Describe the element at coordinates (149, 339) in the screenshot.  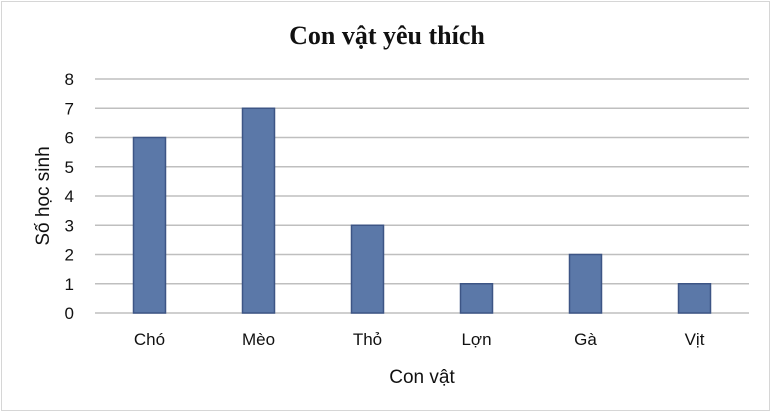
I see `x-tick-label: Chó` at that location.